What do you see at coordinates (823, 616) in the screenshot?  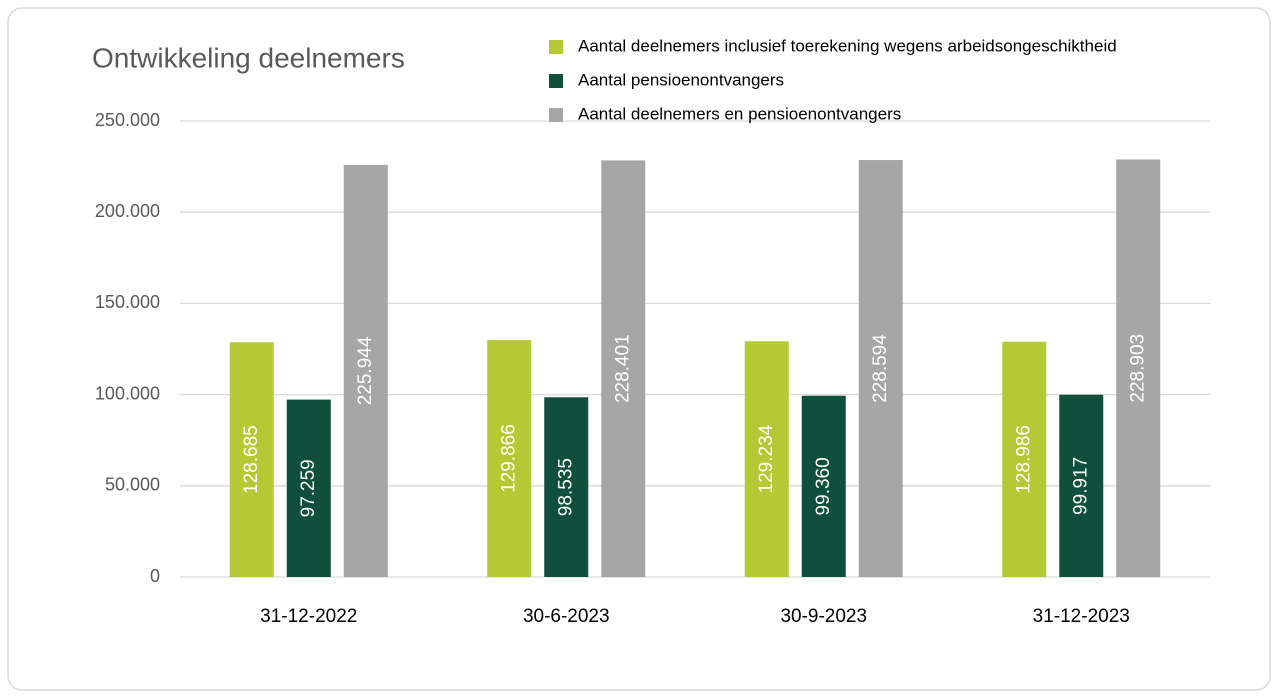 I see `x-tick-label: 30-9-2023` at bounding box center [823, 616].